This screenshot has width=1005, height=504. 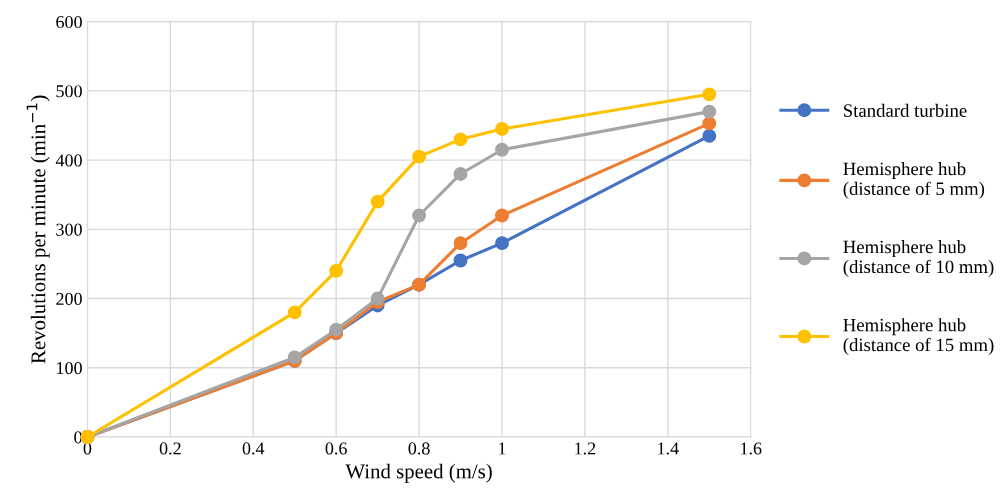 I want to click on legend-label: Hemisphere hub (distance of 10 mm), so click(x=918, y=258).